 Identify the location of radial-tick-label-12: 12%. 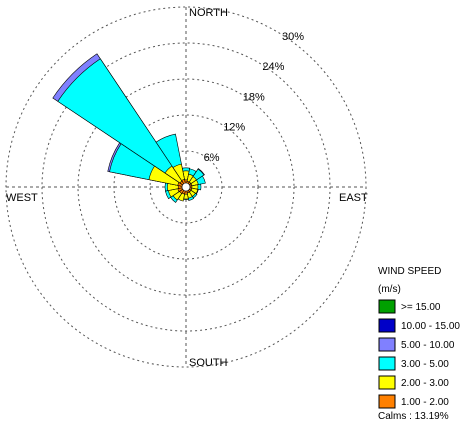
(234, 128).